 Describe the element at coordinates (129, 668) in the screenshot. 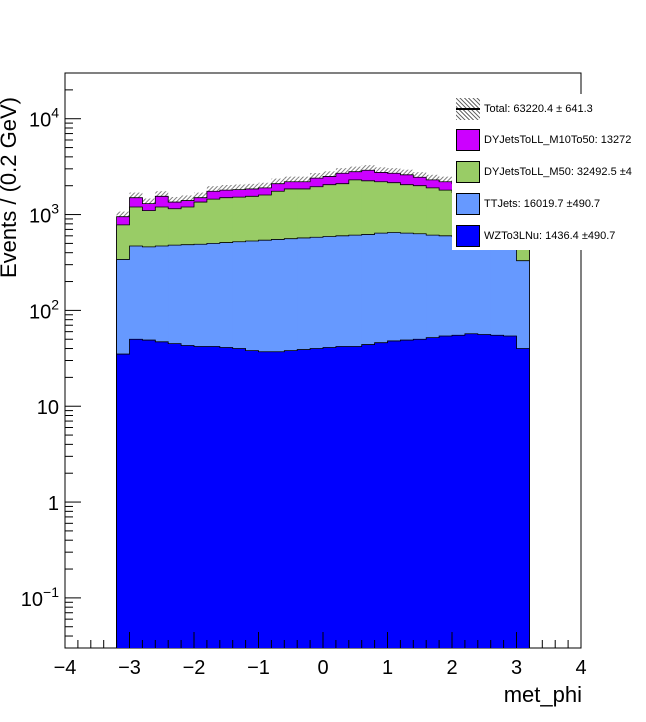

I see `x-tick-label: −3` at that location.